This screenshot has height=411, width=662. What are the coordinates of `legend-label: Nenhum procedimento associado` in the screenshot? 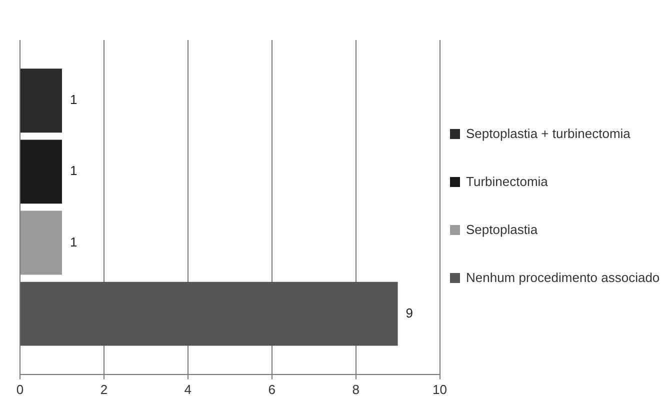 It's located at (563, 277).